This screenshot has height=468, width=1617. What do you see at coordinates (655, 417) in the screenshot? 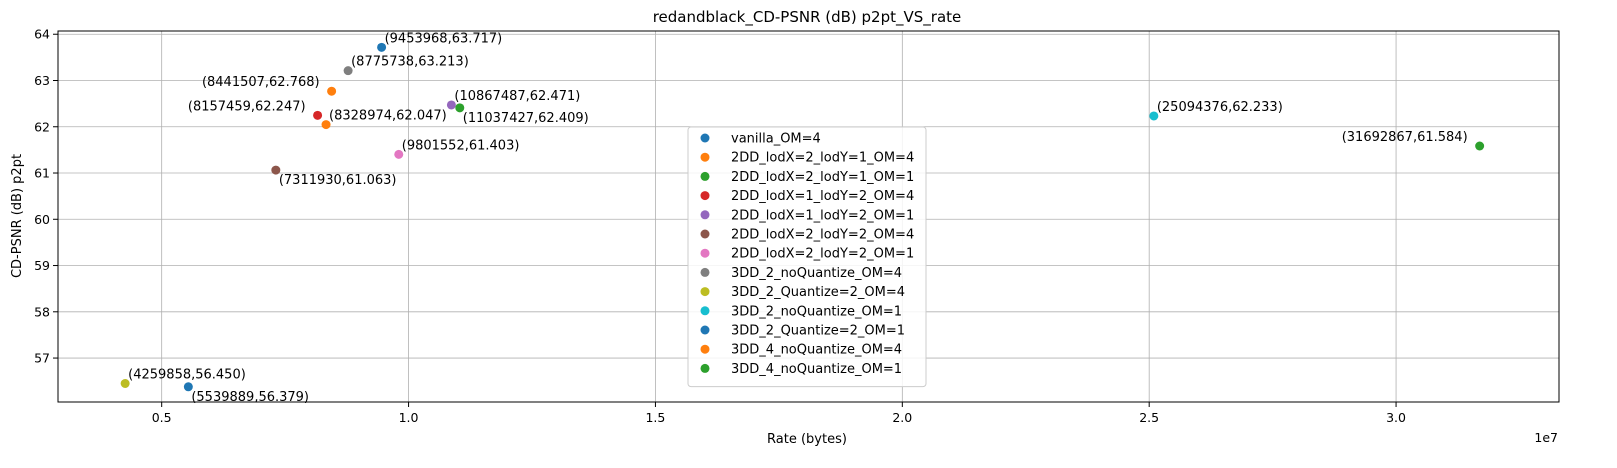
I see `x-tick-label: 1.5` at bounding box center [655, 417].